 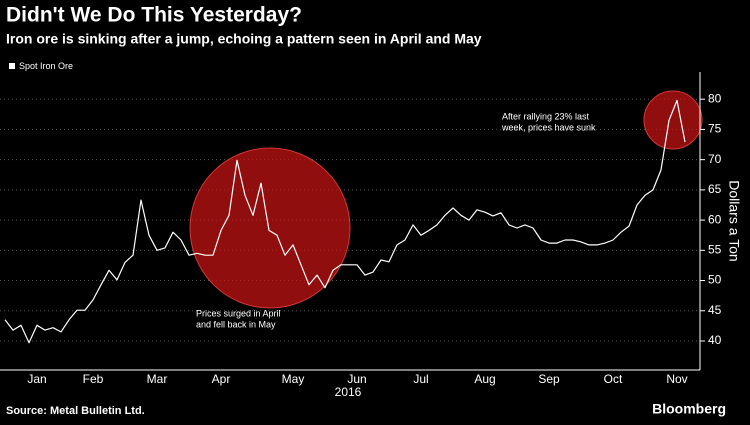 What do you see at coordinates (715, 159) in the screenshot?
I see `y-tick-label: 70` at bounding box center [715, 159].